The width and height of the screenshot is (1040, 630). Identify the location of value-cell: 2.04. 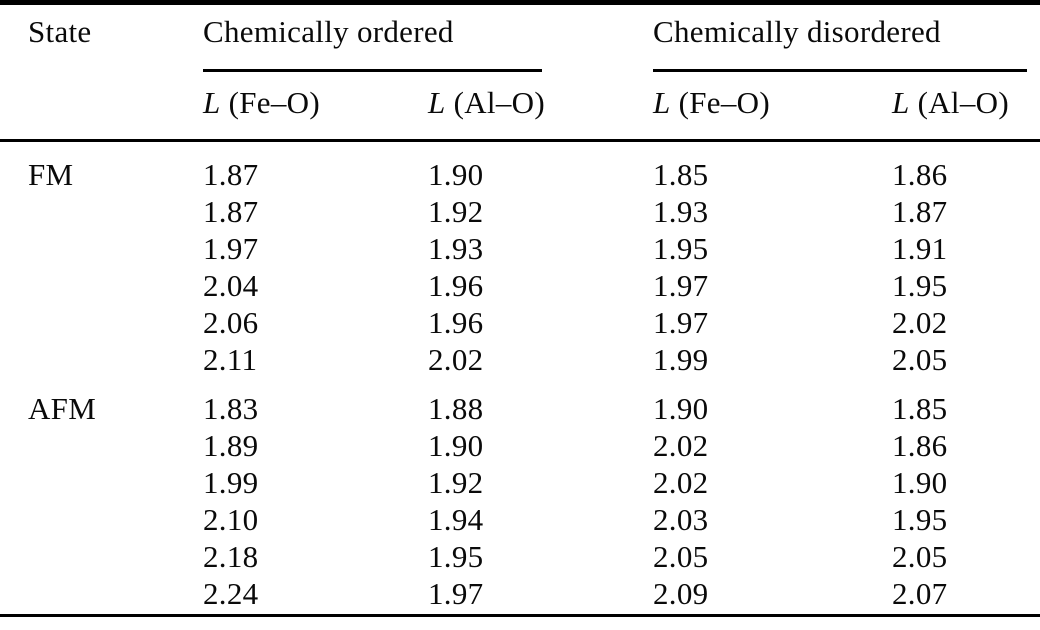
(231, 285).